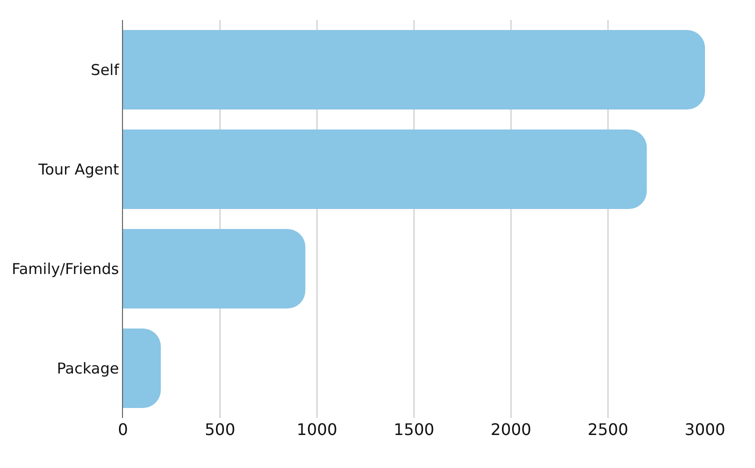 This screenshot has height=468, width=755. What do you see at coordinates (414, 429) in the screenshot?
I see `x-tick-label: 1500` at bounding box center [414, 429].